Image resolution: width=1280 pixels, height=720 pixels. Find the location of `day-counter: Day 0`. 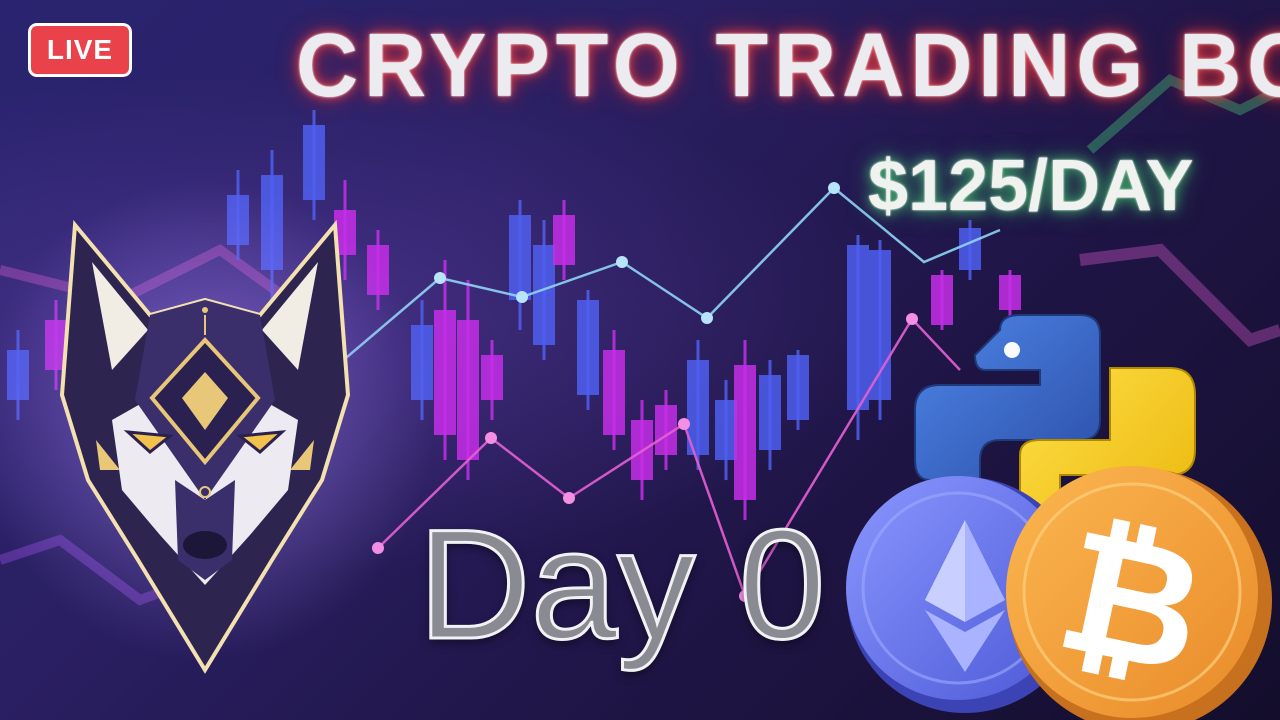

day-counter: Day 0 is located at coordinates (622, 585).